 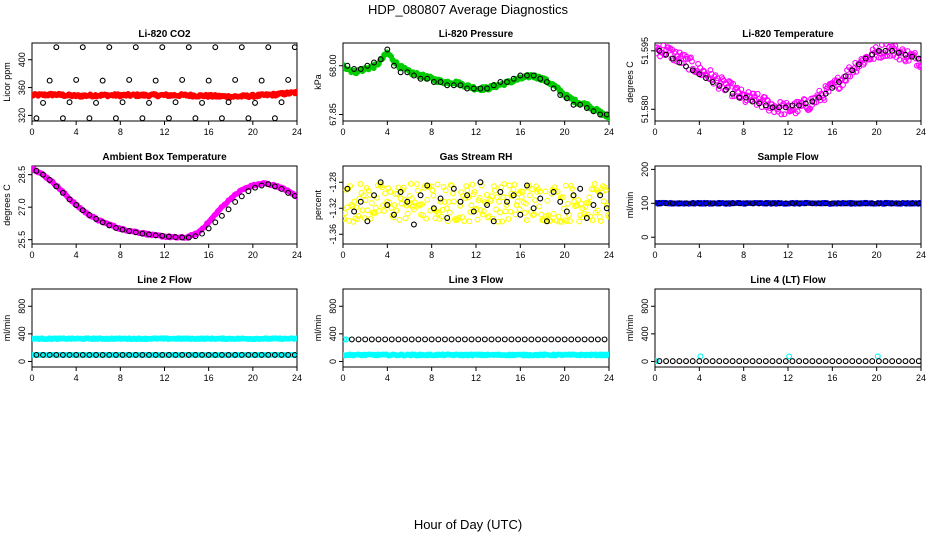 I want to click on y-axis-label: Licor ppm, so click(x=7, y=82).